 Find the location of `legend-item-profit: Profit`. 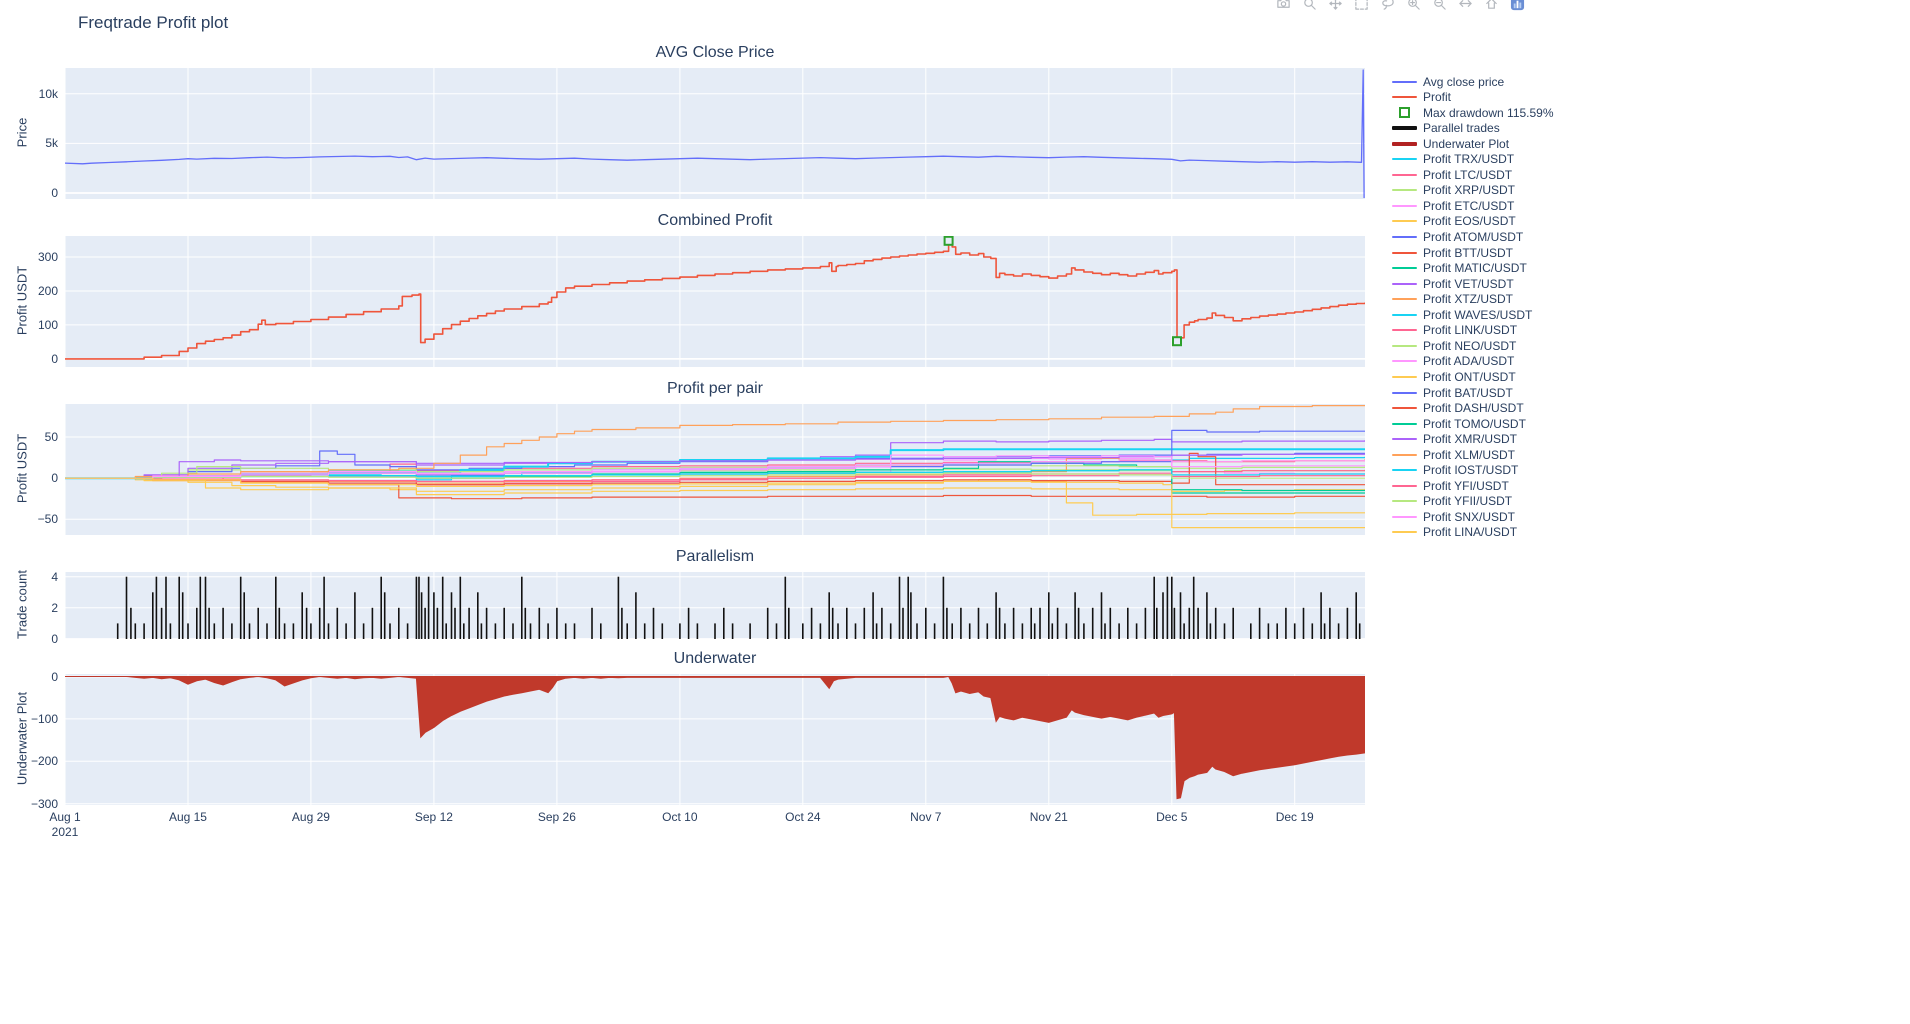

legend-item-profit: Profit is located at coordinates (1421, 97).